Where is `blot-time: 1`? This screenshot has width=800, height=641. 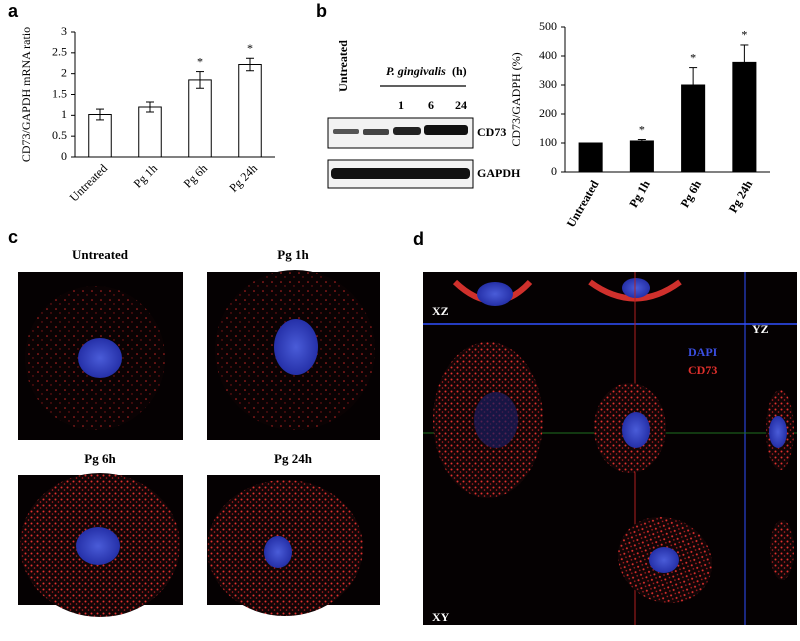
blot-time: 1 is located at coordinates (401, 105).